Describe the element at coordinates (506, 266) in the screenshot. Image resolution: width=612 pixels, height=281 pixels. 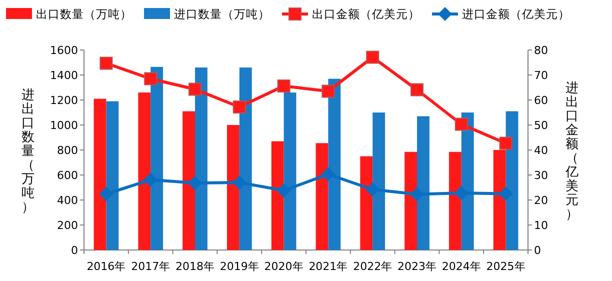
I see `x-tick-label: 2025年` at that location.